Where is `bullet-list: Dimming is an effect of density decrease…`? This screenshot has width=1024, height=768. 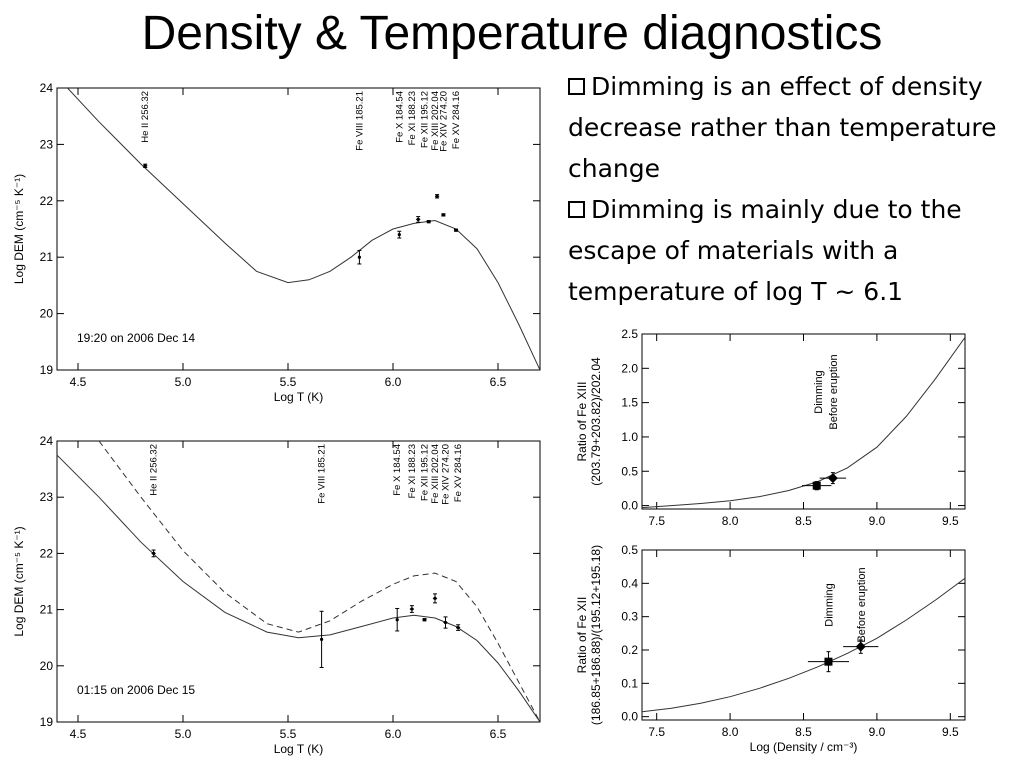
bullet-list: Dimming is an effect of density decrease… is located at coordinates (788, 189).